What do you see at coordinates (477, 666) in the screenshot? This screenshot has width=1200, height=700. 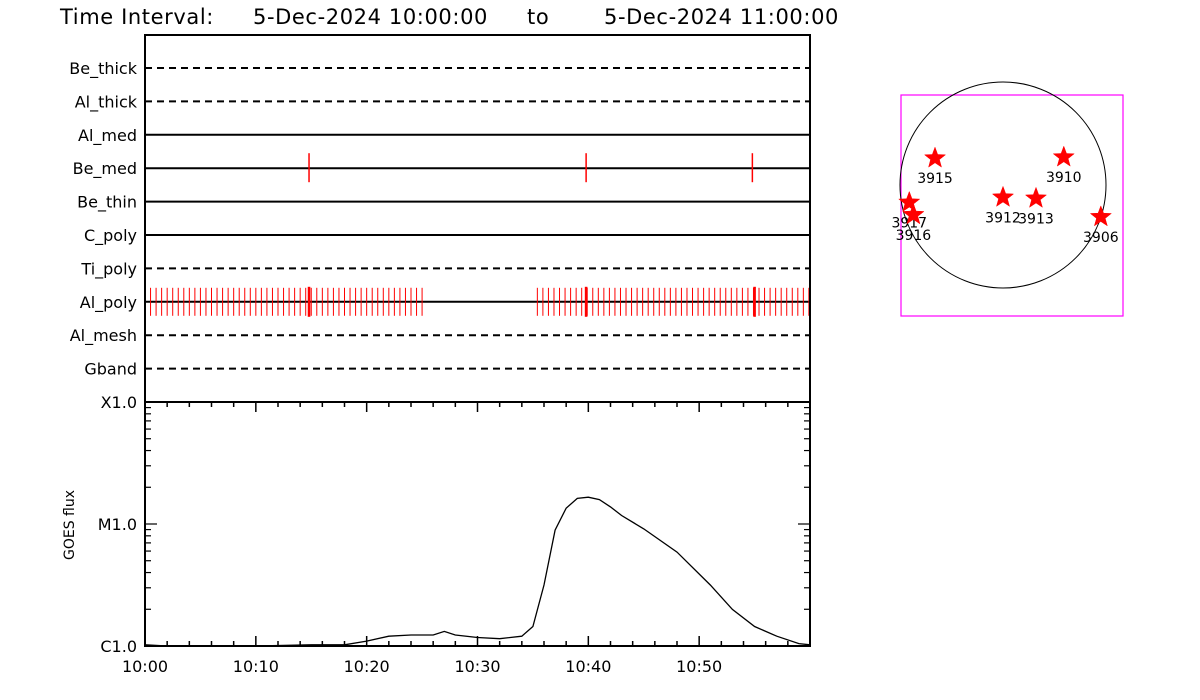 I see `x-tick-label: 10:30` at bounding box center [477, 666].